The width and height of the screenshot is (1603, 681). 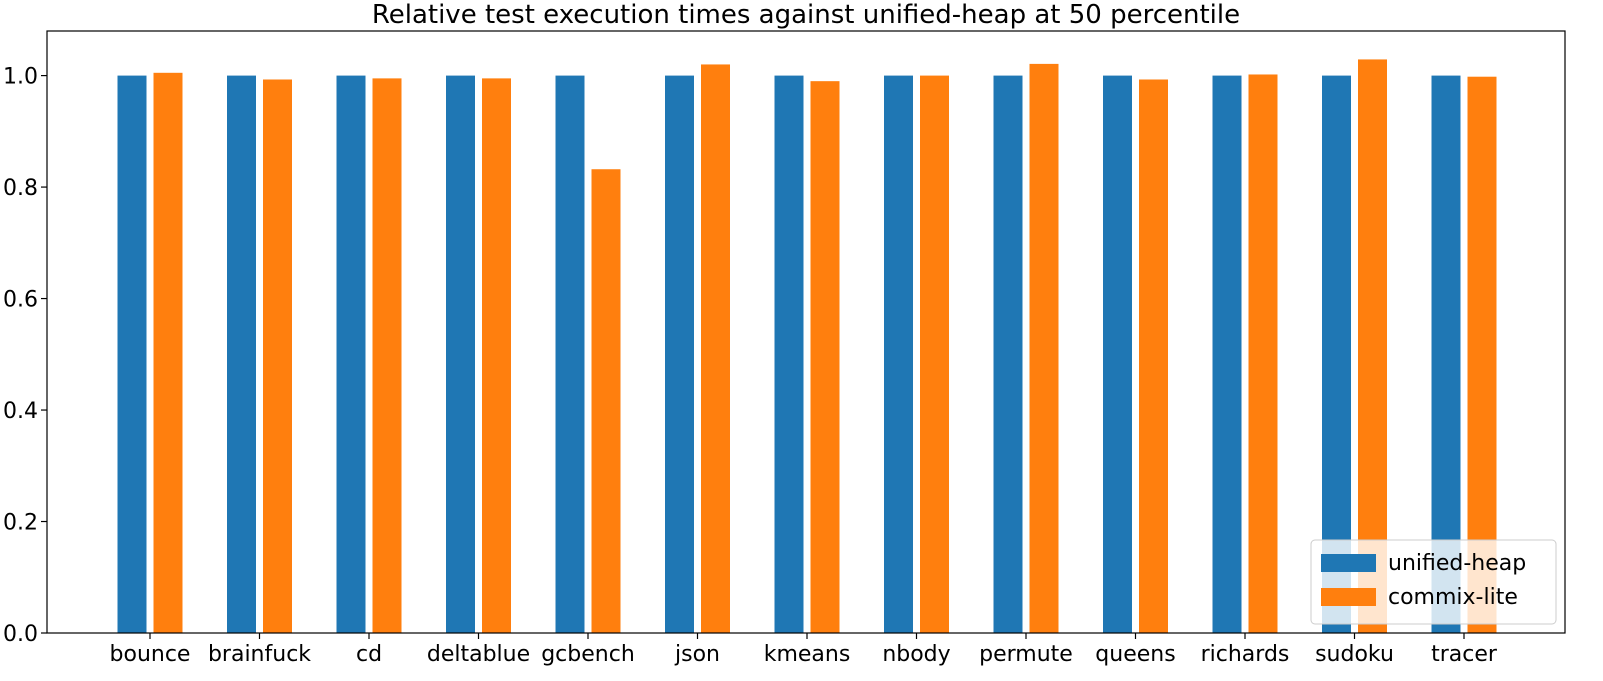 I want to click on bar-commix-lite-kmeans, so click(x=825, y=357).